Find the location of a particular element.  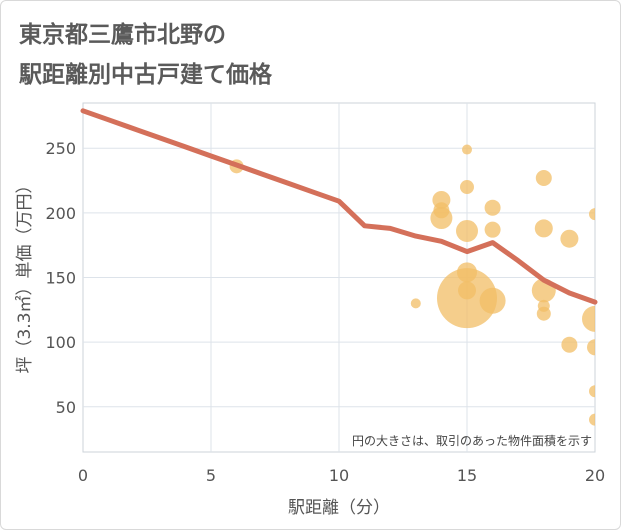

y-tick-label: 150 is located at coordinates (60, 278).